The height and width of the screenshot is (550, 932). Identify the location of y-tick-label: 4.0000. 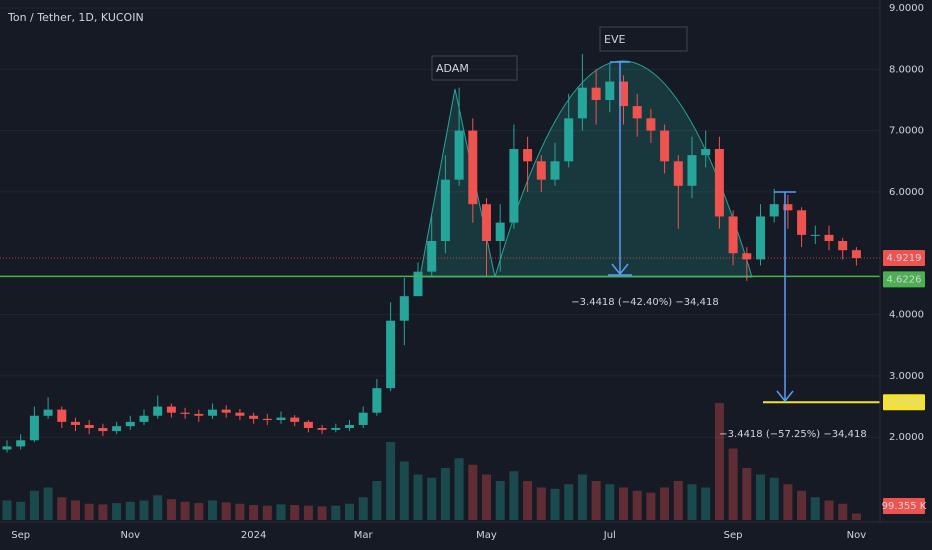
(906, 315).